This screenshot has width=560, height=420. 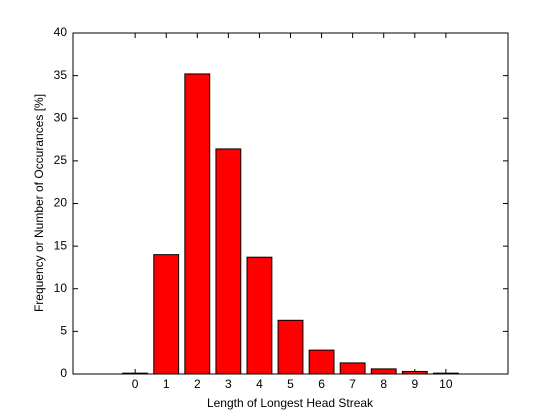 I want to click on x-tick-label: 9, so click(x=414, y=384).